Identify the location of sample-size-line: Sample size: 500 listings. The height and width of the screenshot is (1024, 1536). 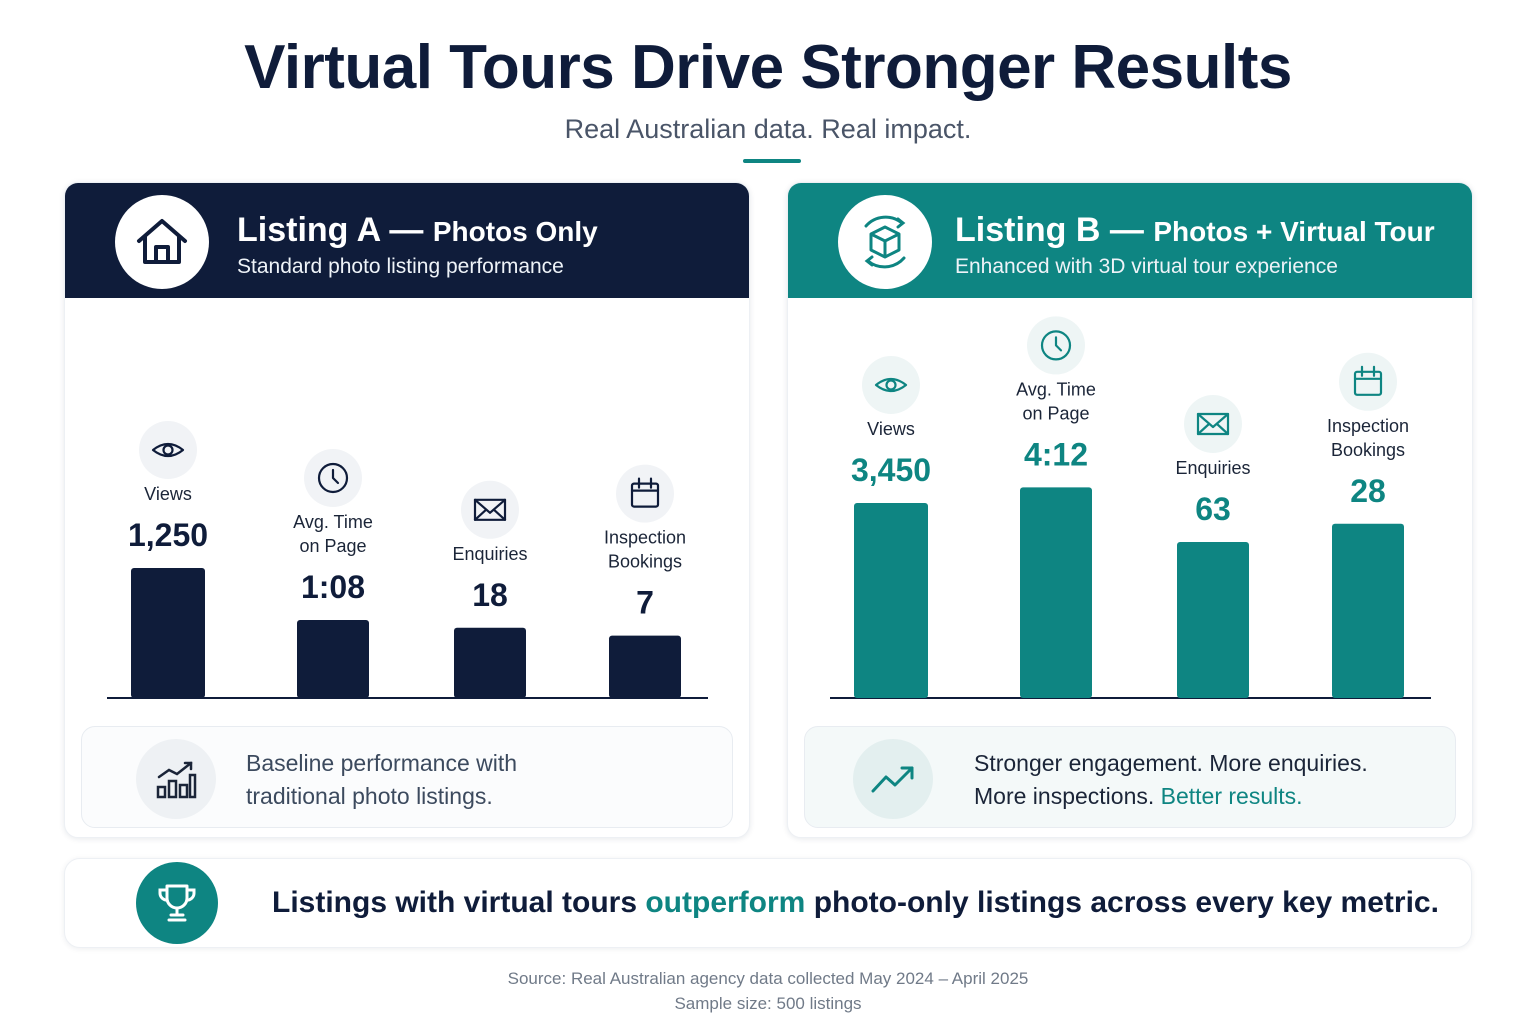
(768, 1003).